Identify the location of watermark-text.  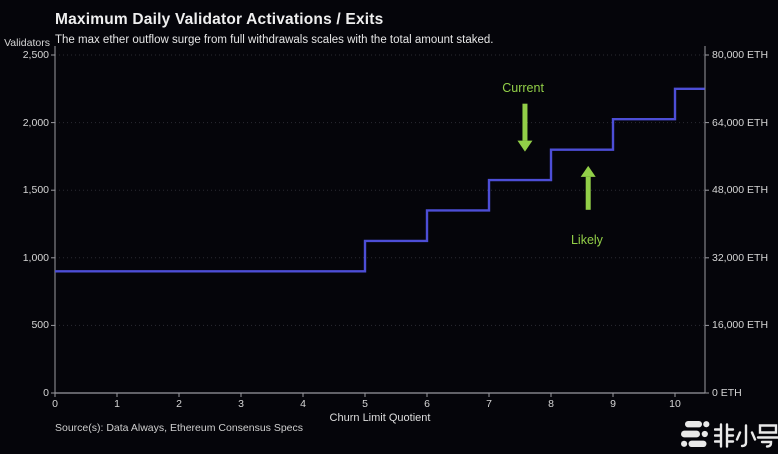
(746, 435).